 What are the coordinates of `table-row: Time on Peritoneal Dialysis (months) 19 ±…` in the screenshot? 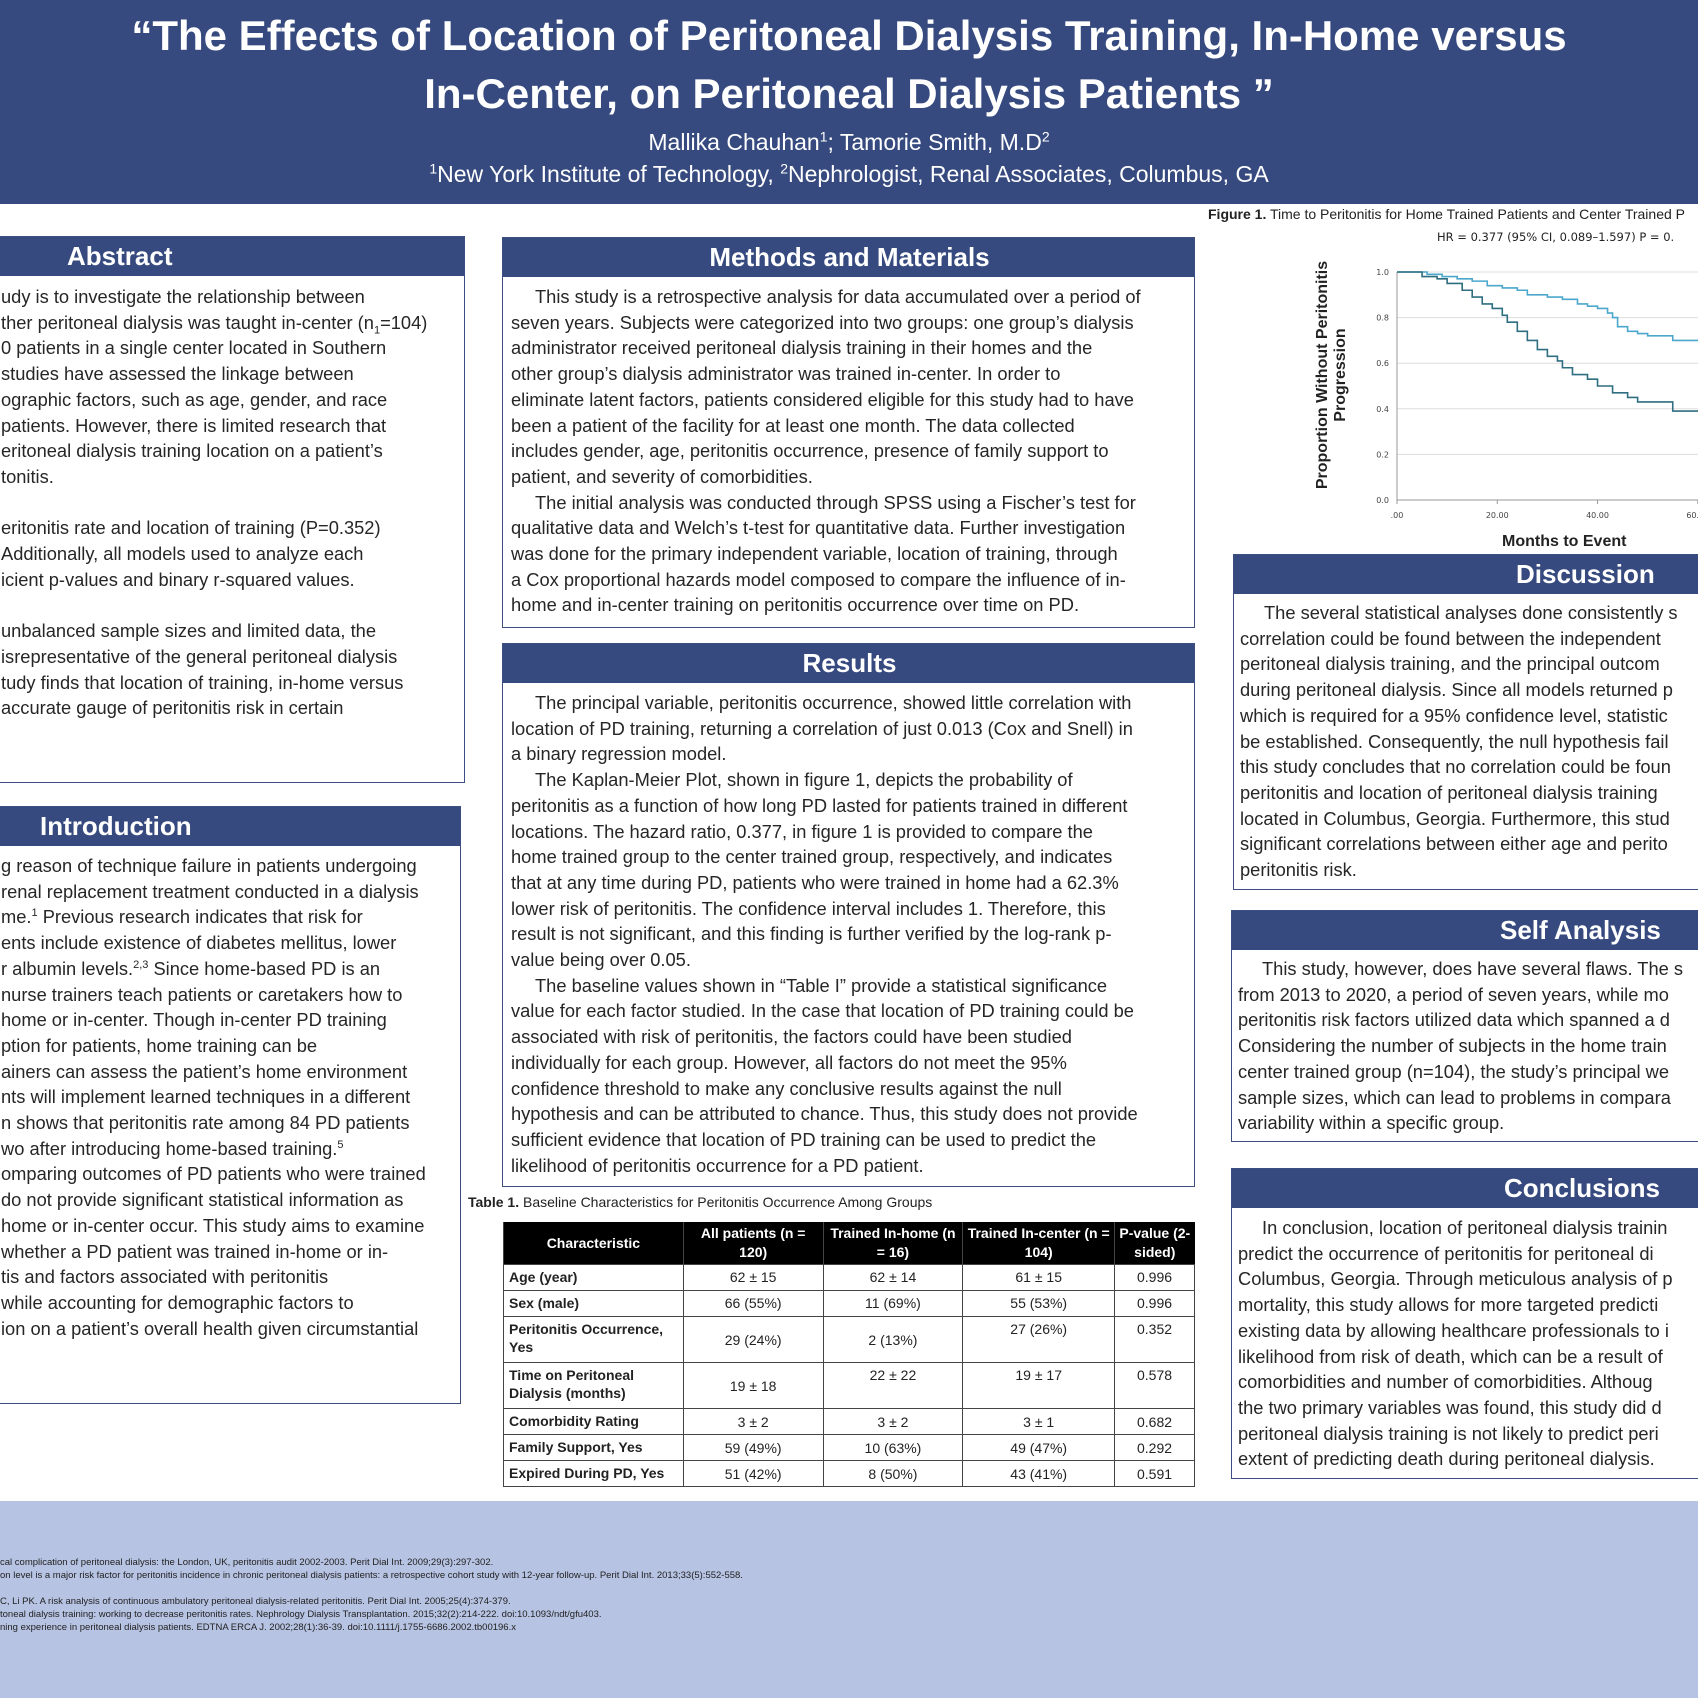 It's located at (849, 1385).